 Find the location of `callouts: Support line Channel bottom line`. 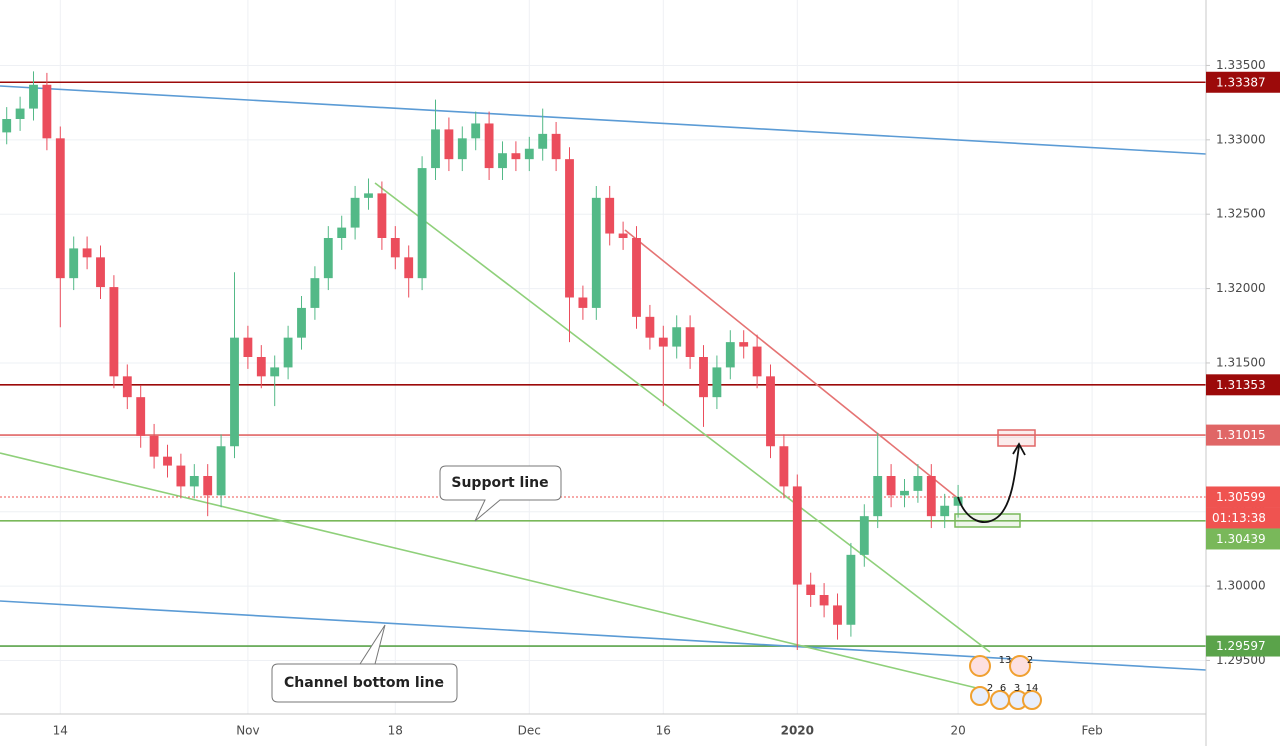

callouts: Support line Channel bottom line is located at coordinates (416, 584).